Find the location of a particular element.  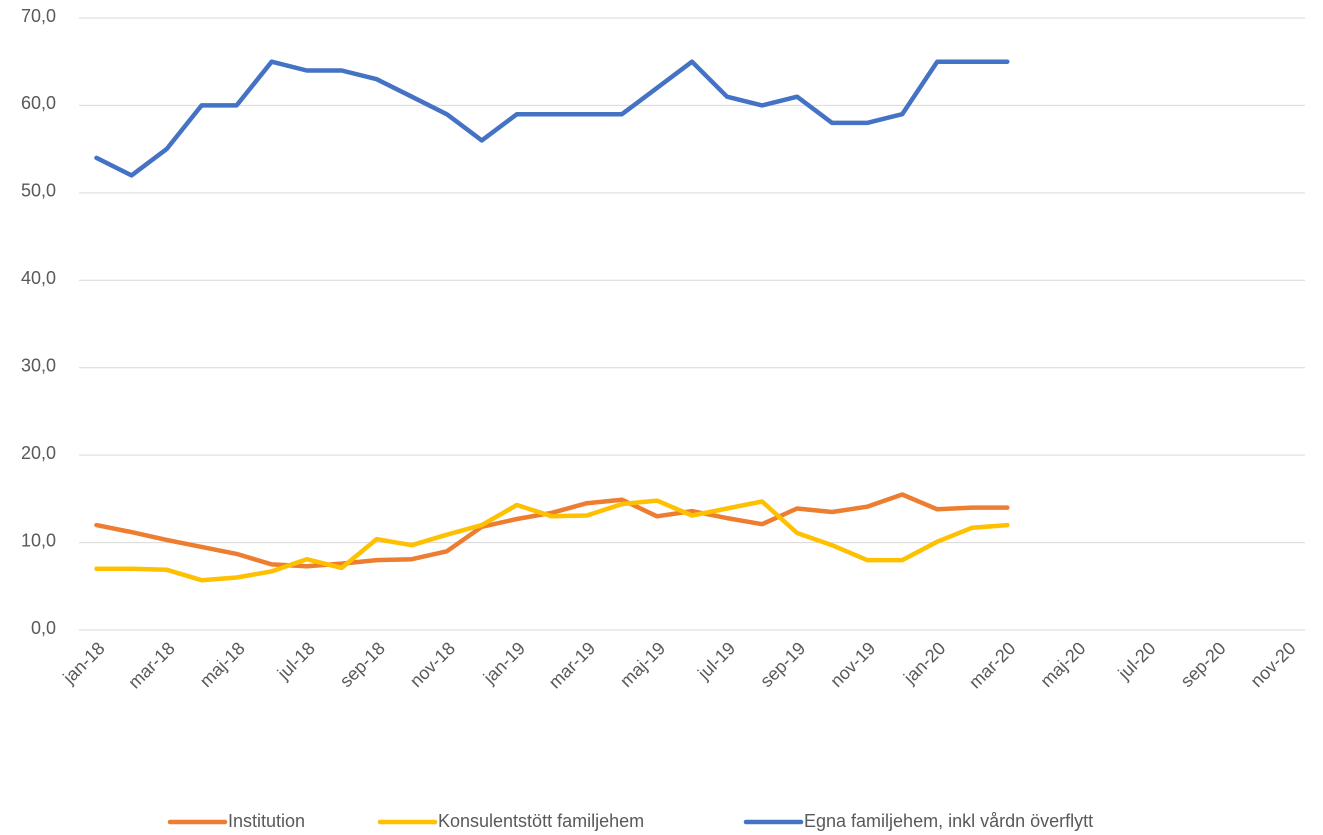

x-tick-label: jul-19 is located at coordinates (716, 661).